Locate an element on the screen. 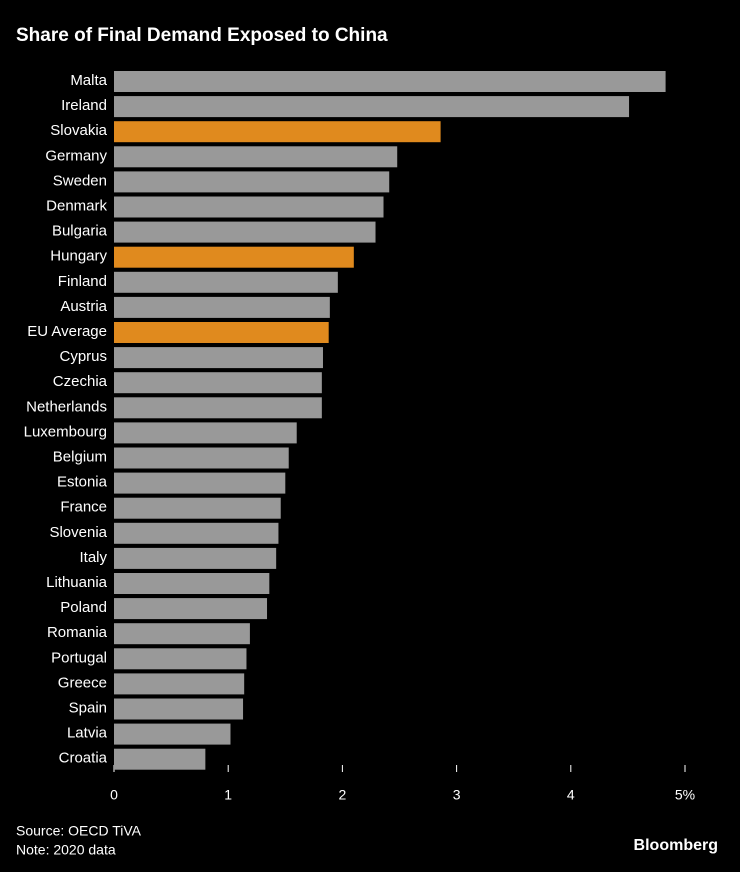 The width and height of the screenshot is (740, 872). y-tick-label: Luxembourg is located at coordinates (65, 431).